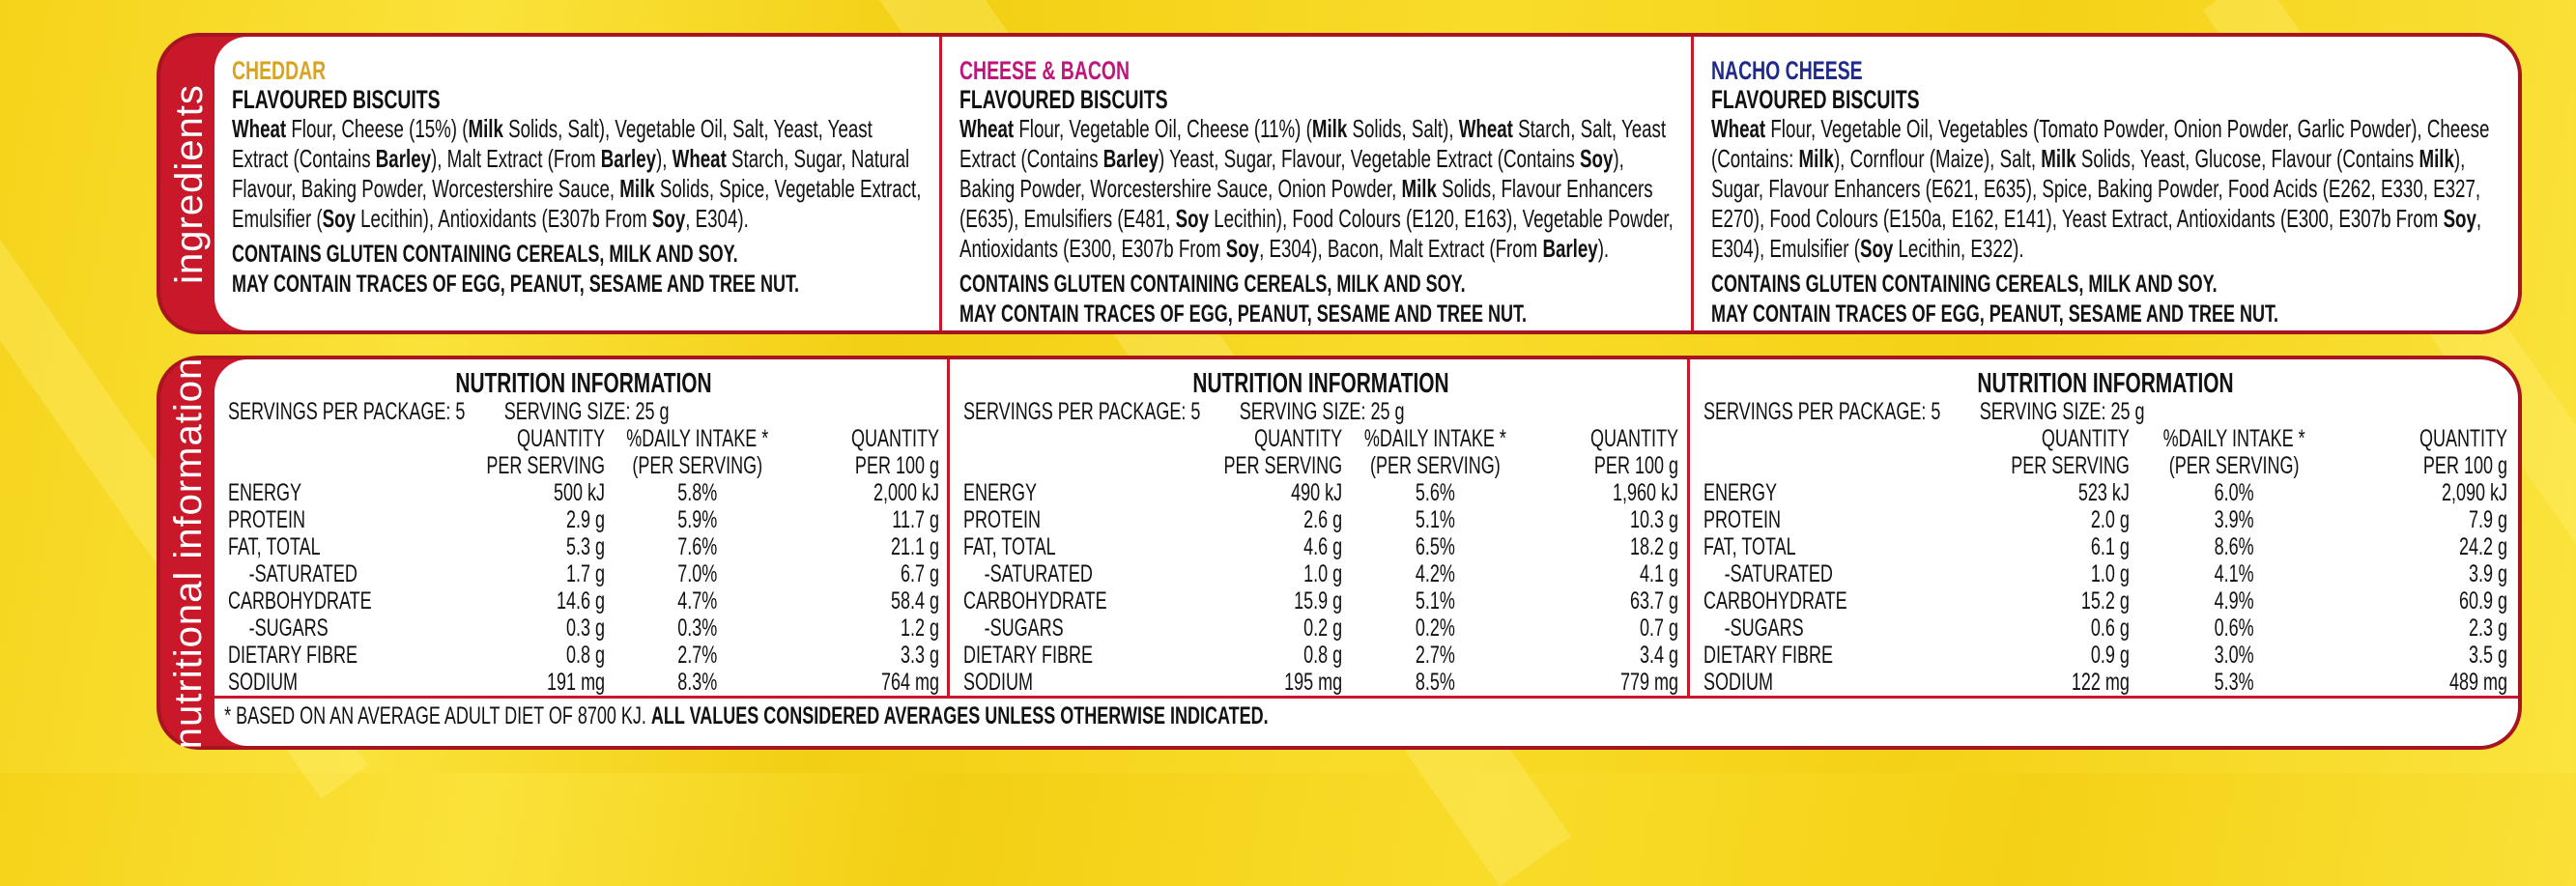 Image resolution: width=2576 pixels, height=886 pixels. Describe the element at coordinates (910, 682) in the screenshot. I see `per-100g-value: 764 mg` at that location.